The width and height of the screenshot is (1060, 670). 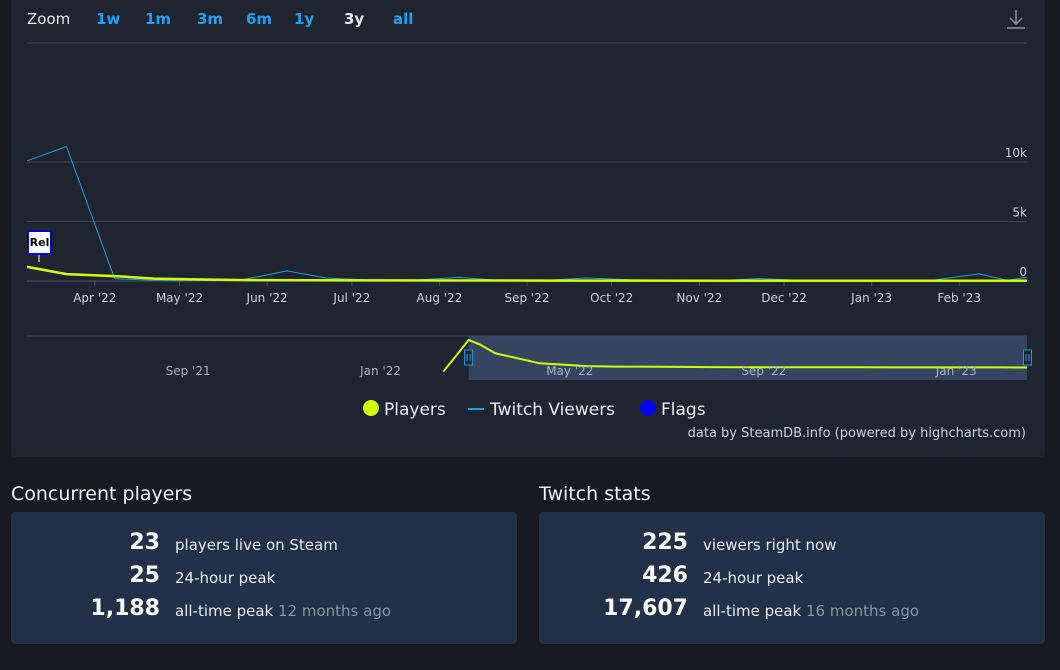 What do you see at coordinates (267, 298) in the screenshot?
I see `x-tick-label: Jun '22` at bounding box center [267, 298].